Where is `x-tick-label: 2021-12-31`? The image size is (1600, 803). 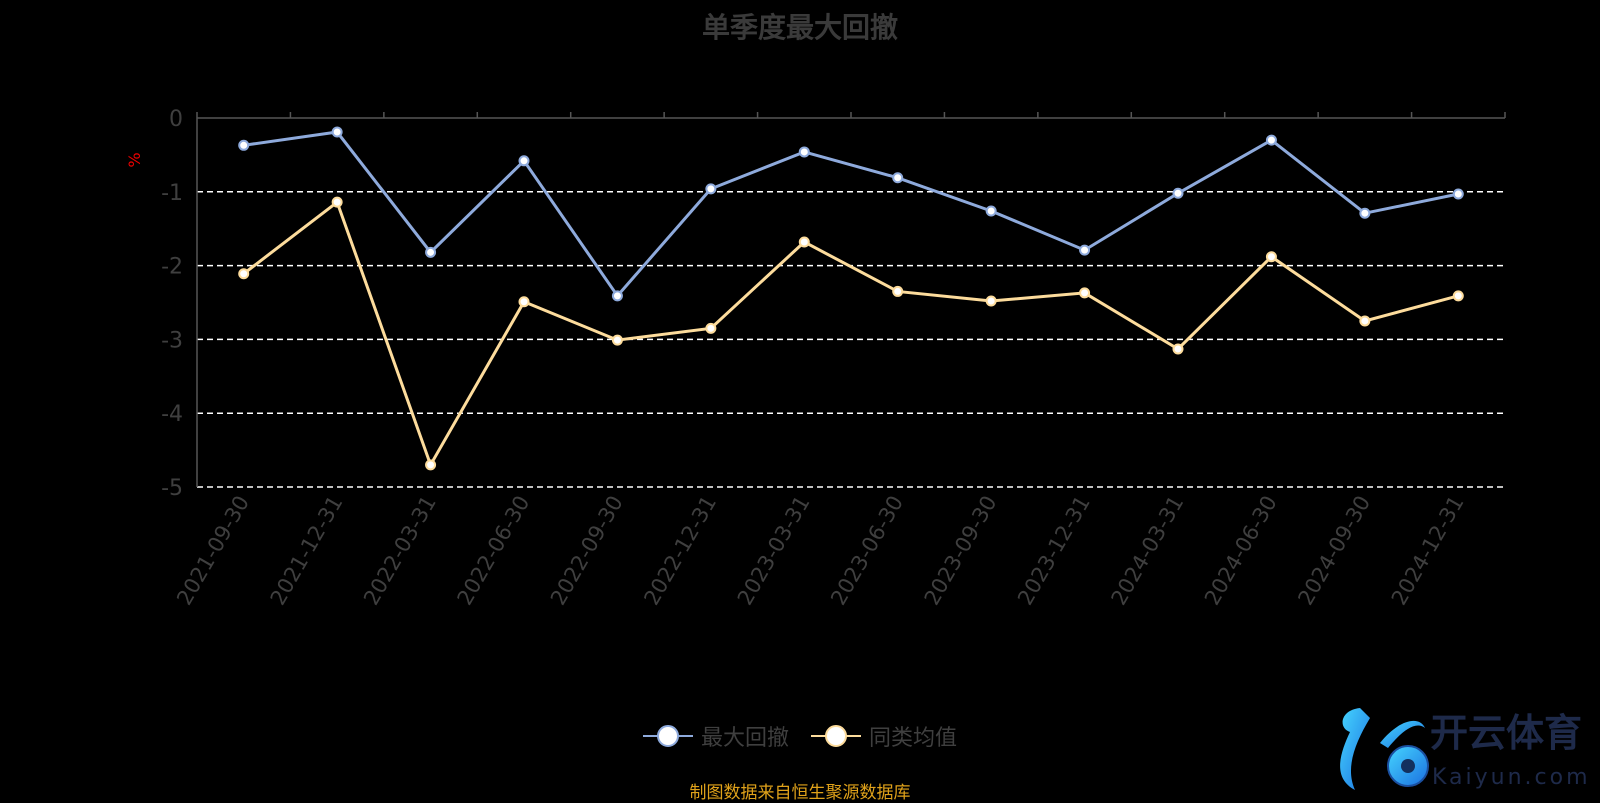 x-tick-label: 2021-12-31 is located at coordinates (307, 551).